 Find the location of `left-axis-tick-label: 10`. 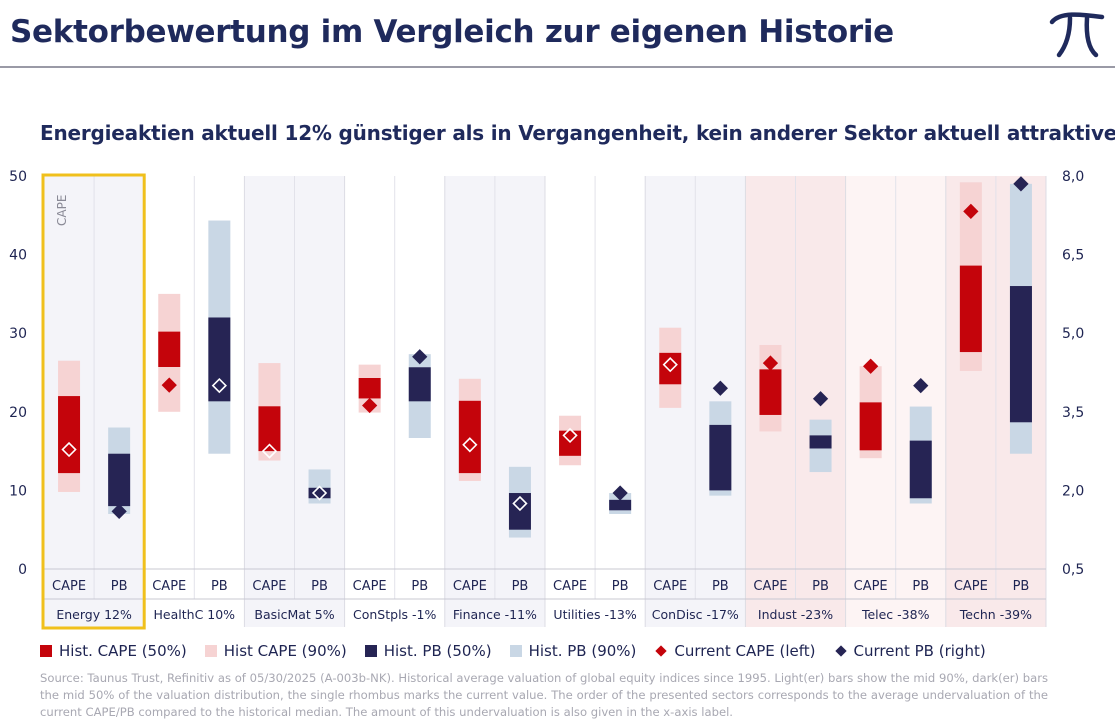

left-axis-tick-label: 10 is located at coordinates (18, 491).